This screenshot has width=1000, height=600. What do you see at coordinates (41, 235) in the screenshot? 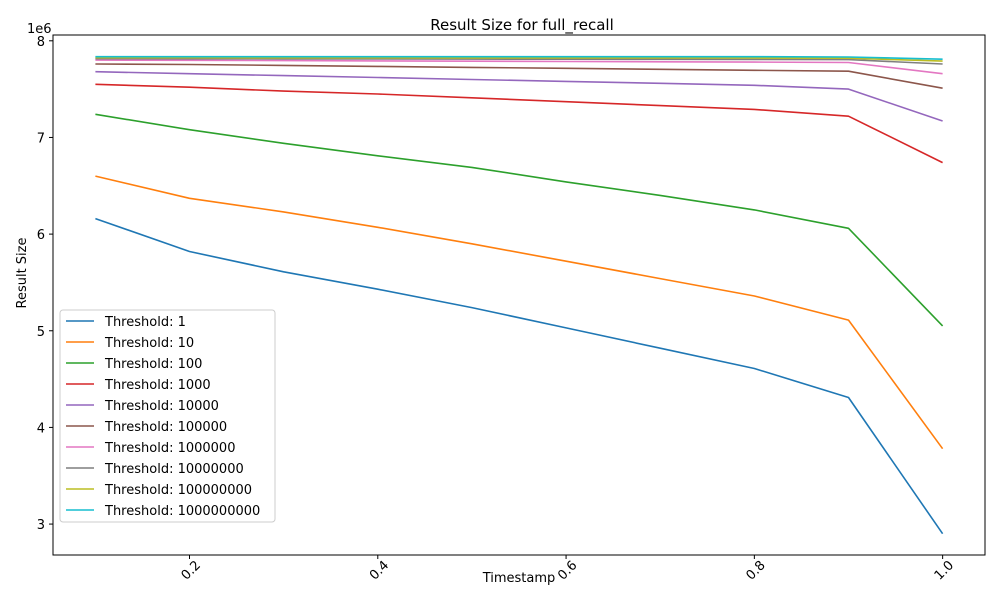
I see `y-tick-label: 6` at bounding box center [41, 235].